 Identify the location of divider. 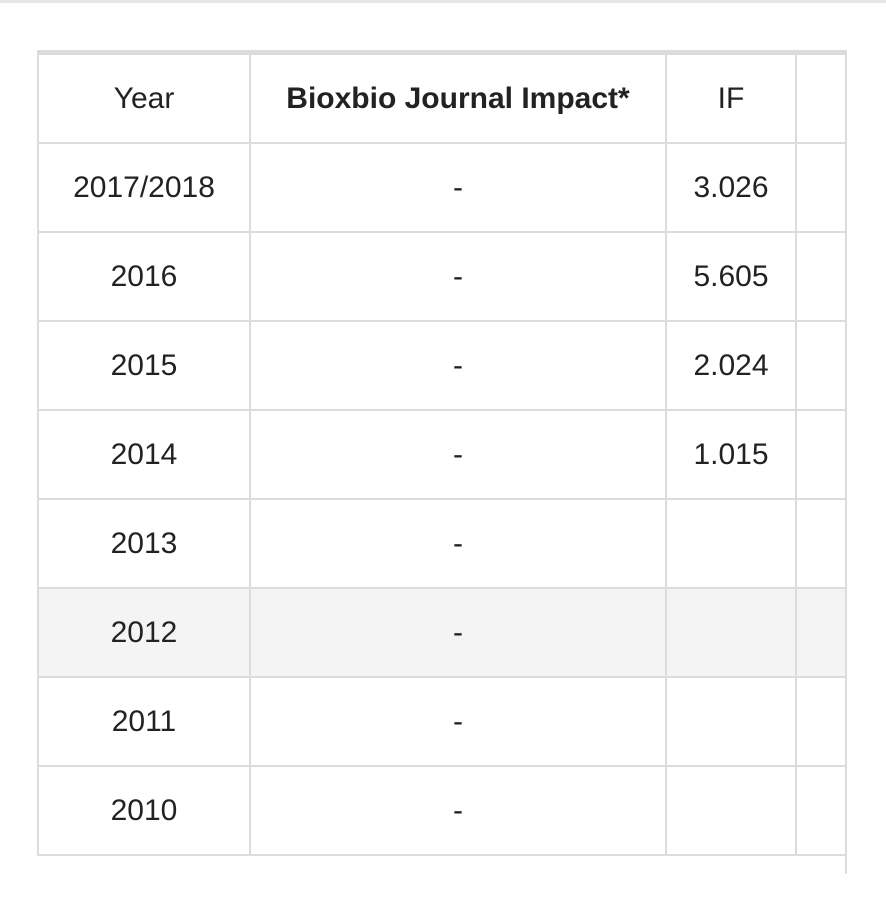
(443, 1).